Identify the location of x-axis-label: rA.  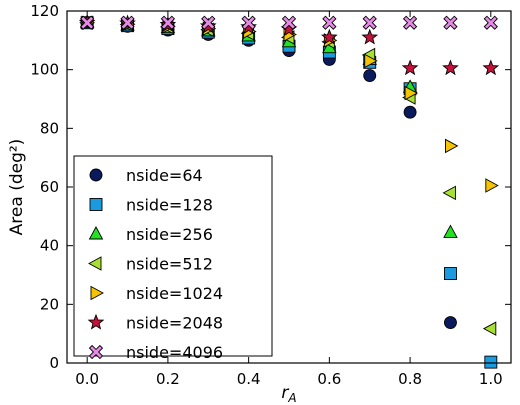
(288, 394).